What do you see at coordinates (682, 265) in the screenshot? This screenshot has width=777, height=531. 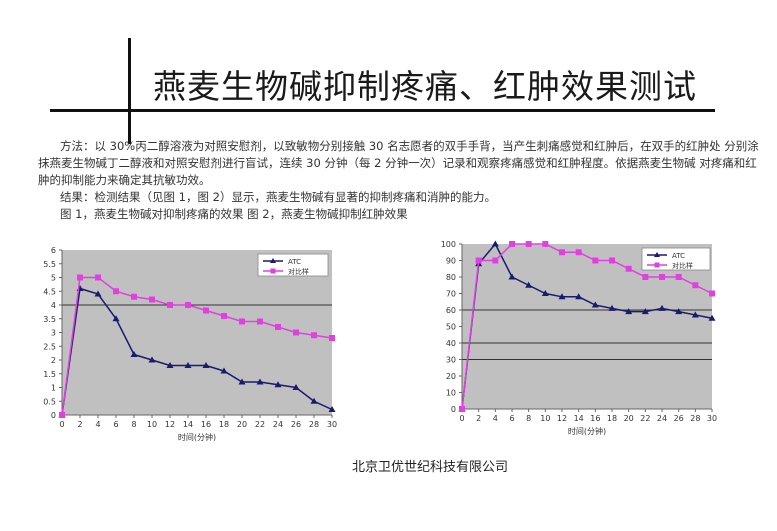 I see `chart2-legend-label: 对比样` at bounding box center [682, 265].